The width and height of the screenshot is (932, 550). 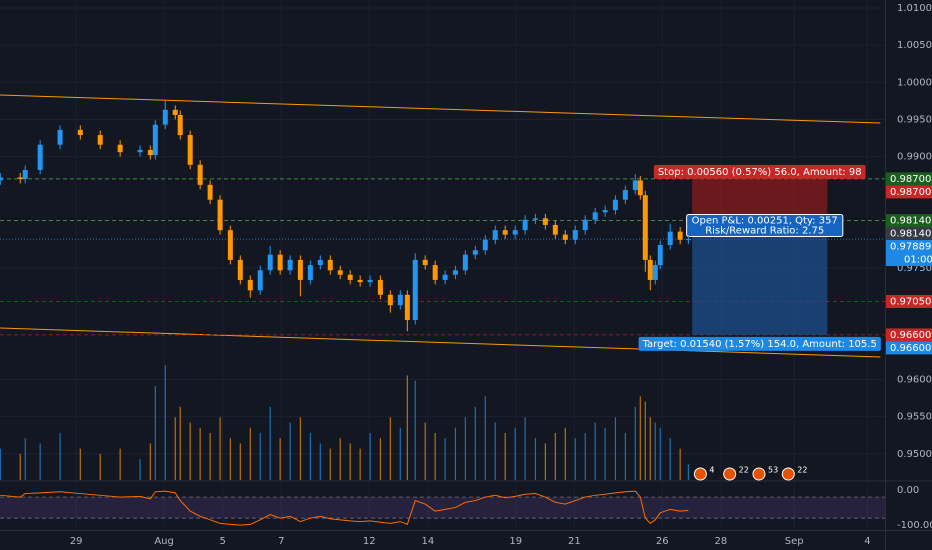 I want to click on x-tick-label: Sep, so click(x=794, y=541).